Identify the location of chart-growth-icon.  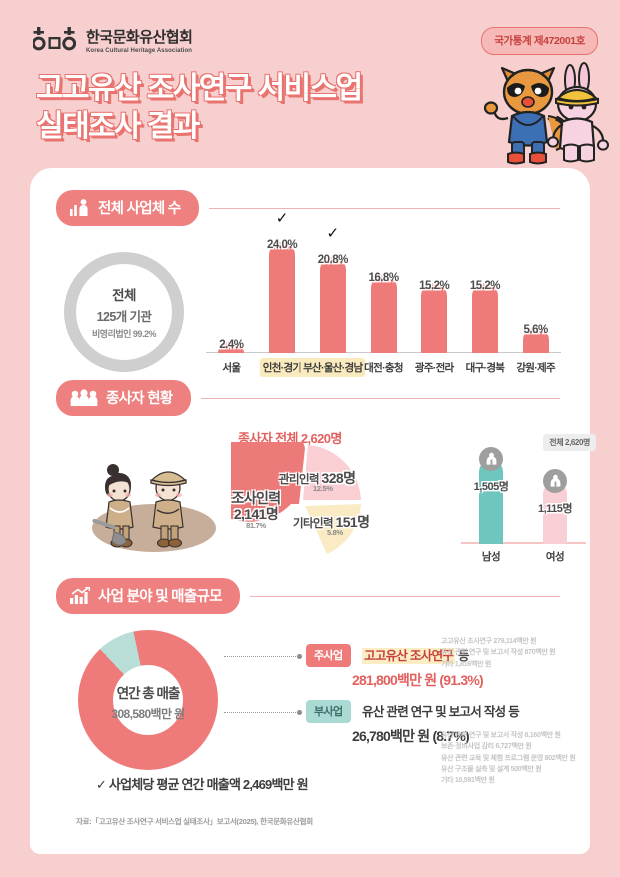
(80, 595).